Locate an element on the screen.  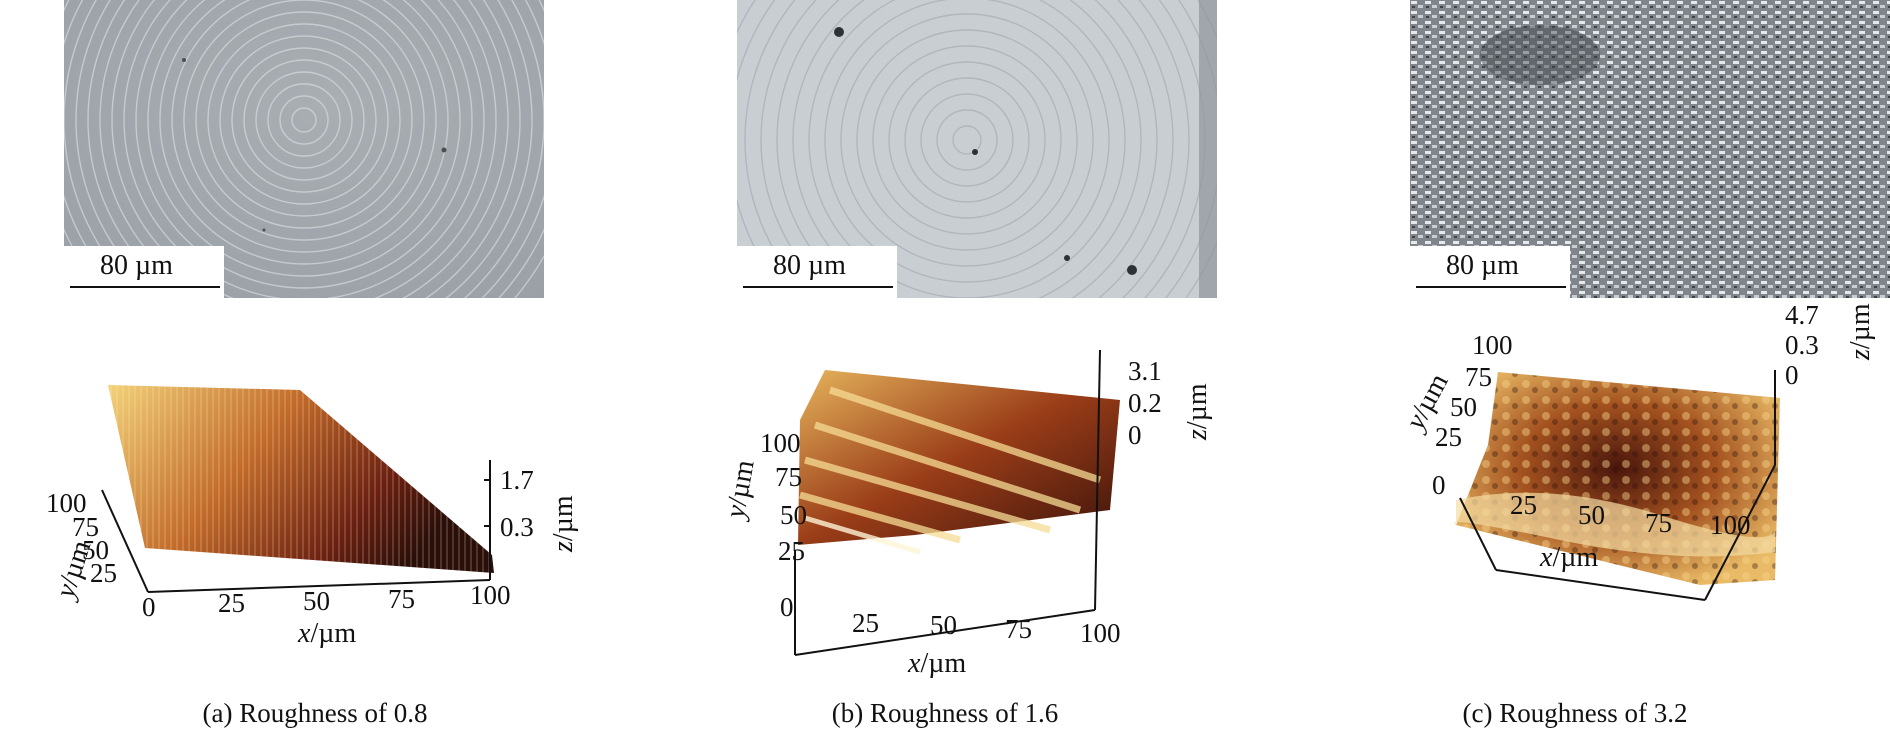
z-axis-title-c: z/µm is located at coordinates (1861, 331).